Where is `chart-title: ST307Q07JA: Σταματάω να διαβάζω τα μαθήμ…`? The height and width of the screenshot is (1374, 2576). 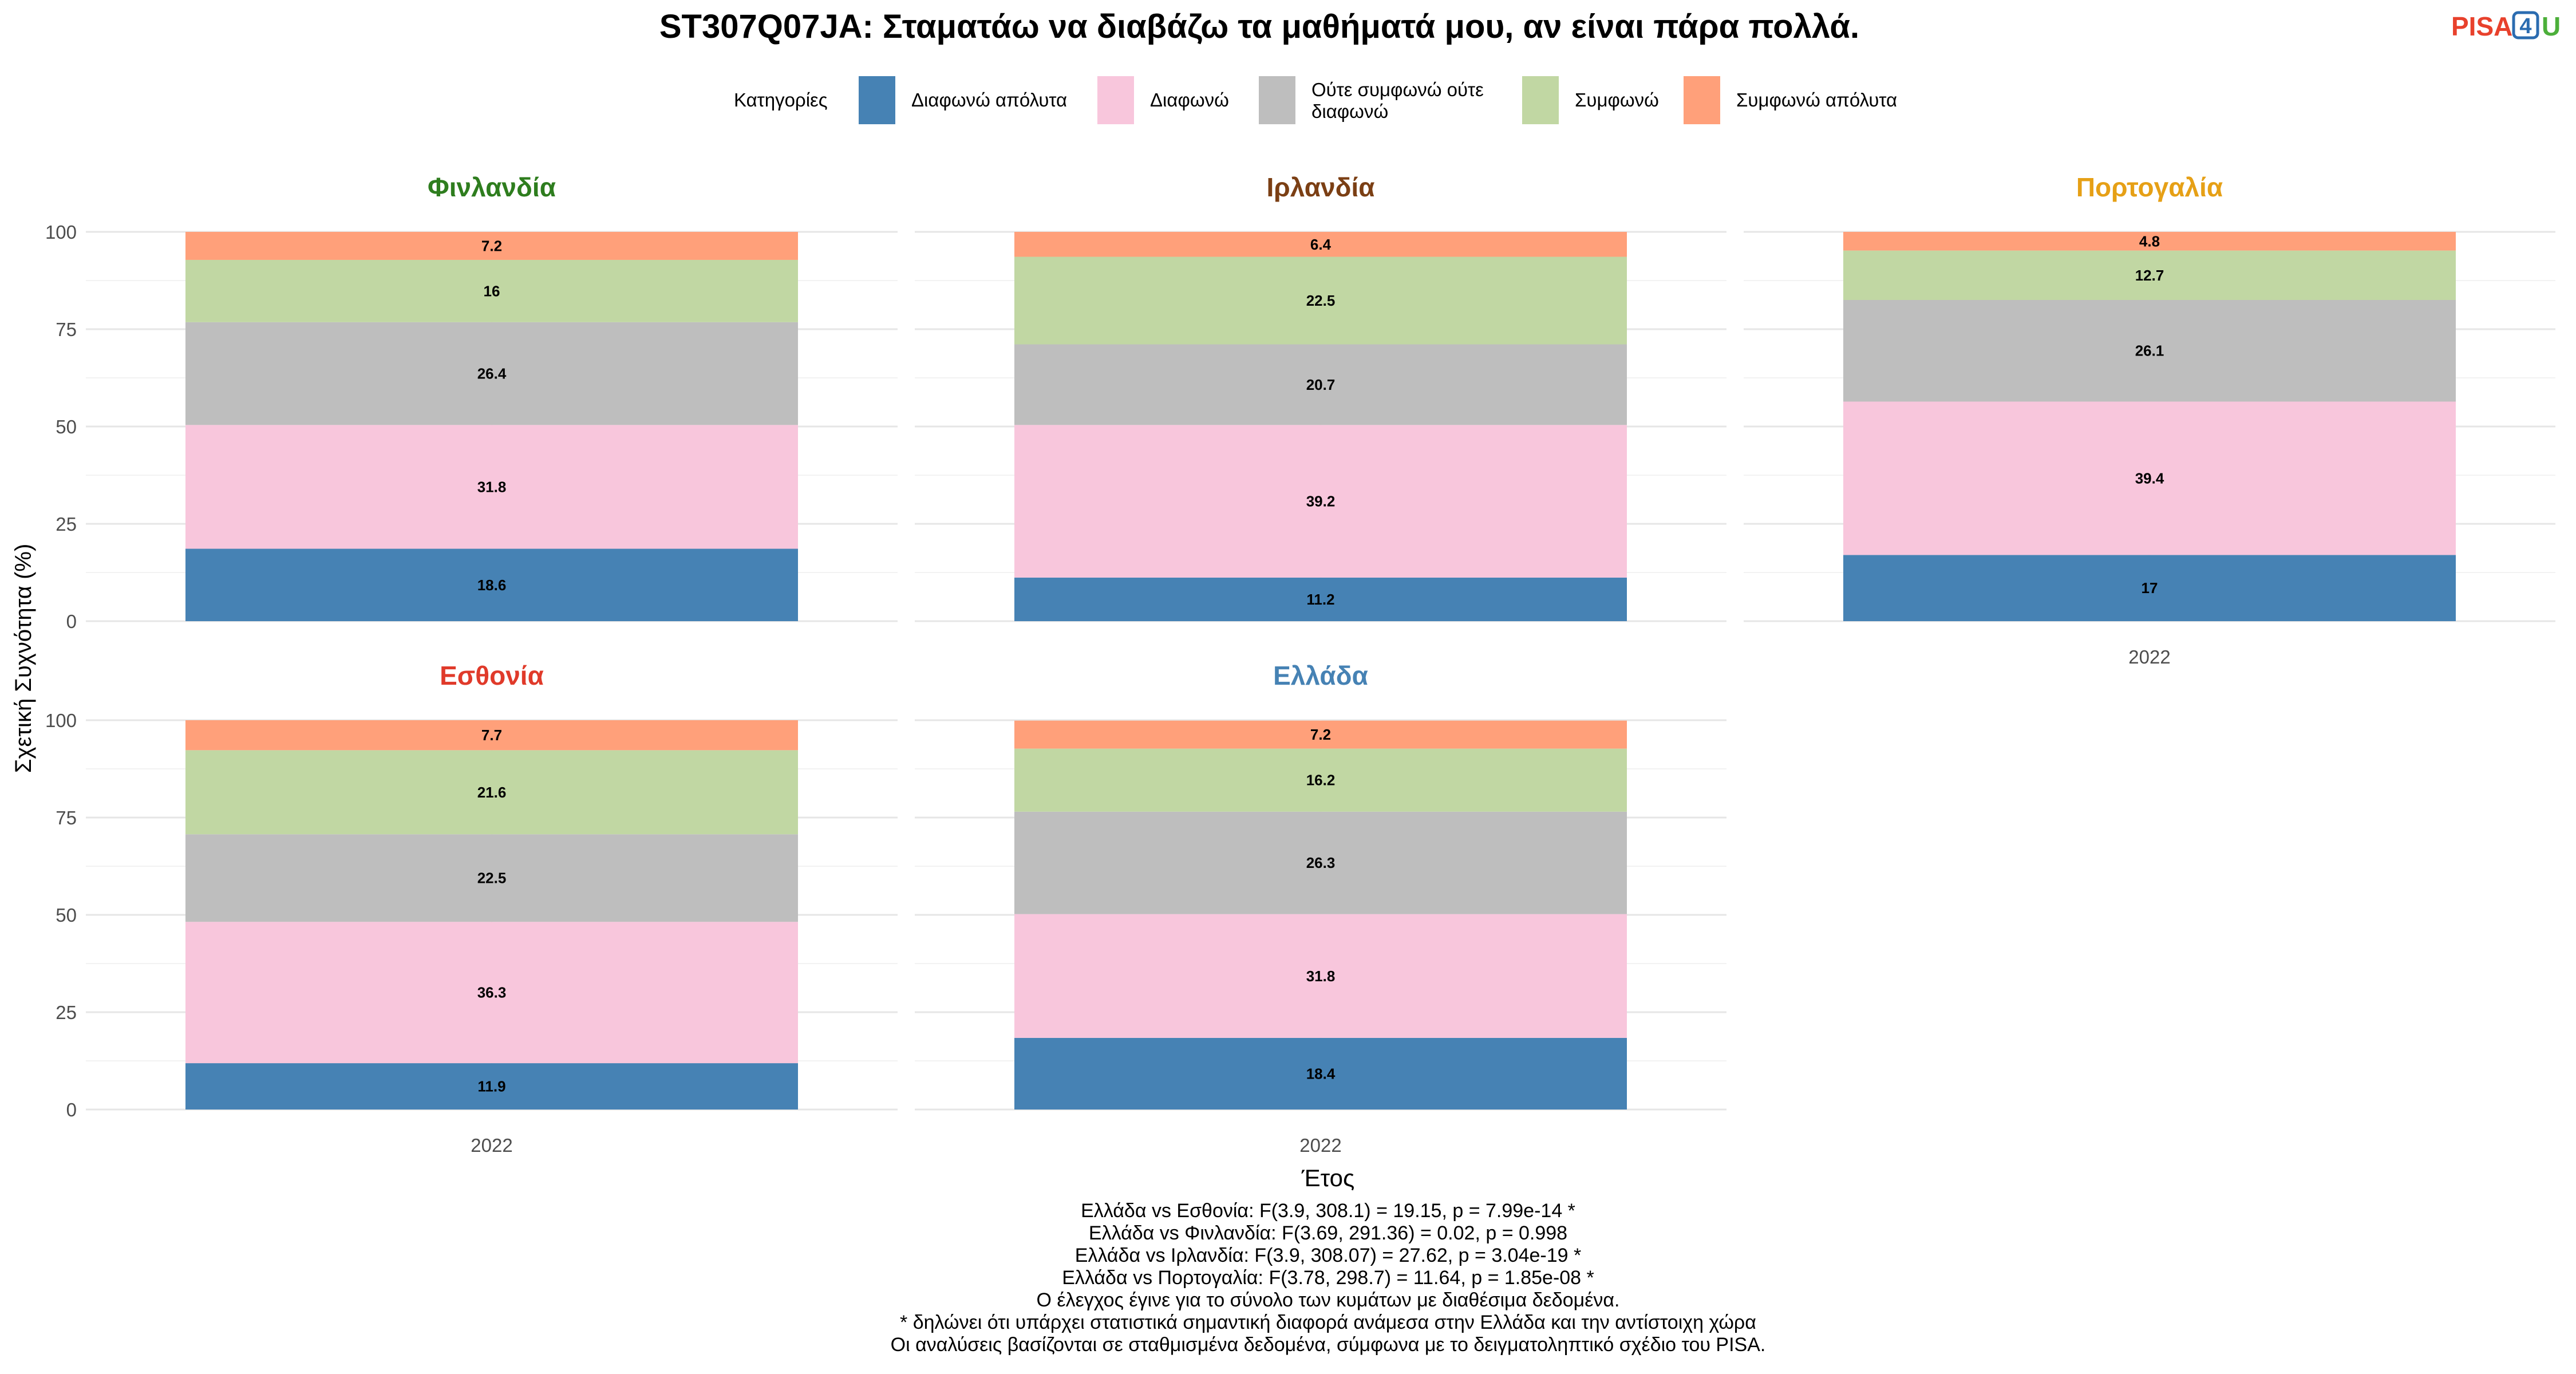 chart-title: ST307Q07JA: Σταματάω να διαβάζω τα μαθήμ… is located at coordinates (1259, 27).